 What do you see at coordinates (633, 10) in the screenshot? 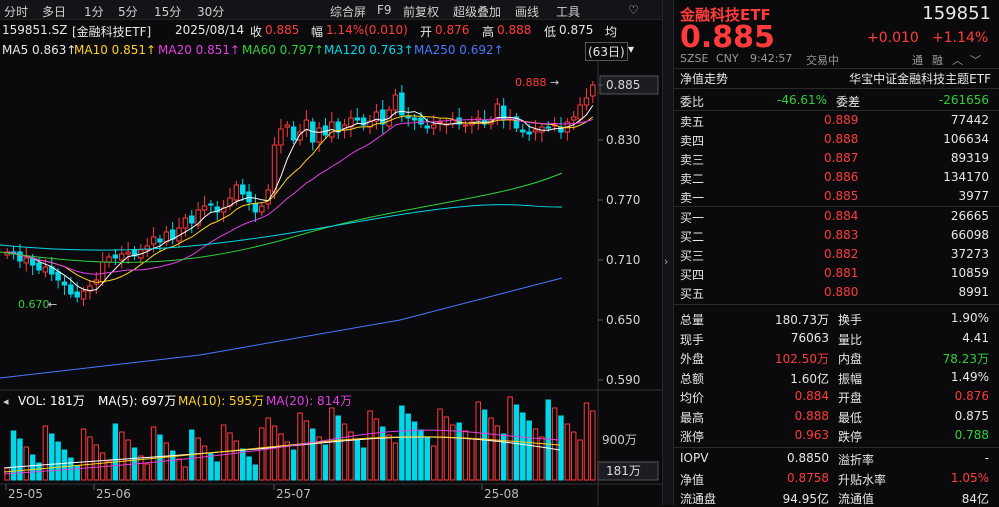
I see `heart-icon: ♡` at bounding box center [633, 10].